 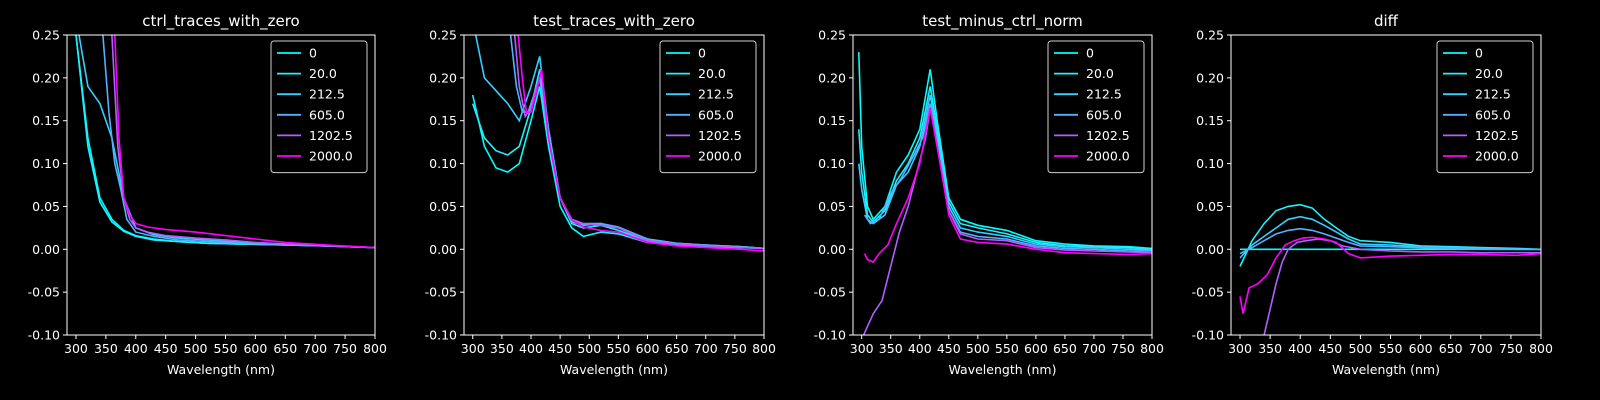 I want to click on chart-title: test_traces_with_zero, so click(x=614, y=21).